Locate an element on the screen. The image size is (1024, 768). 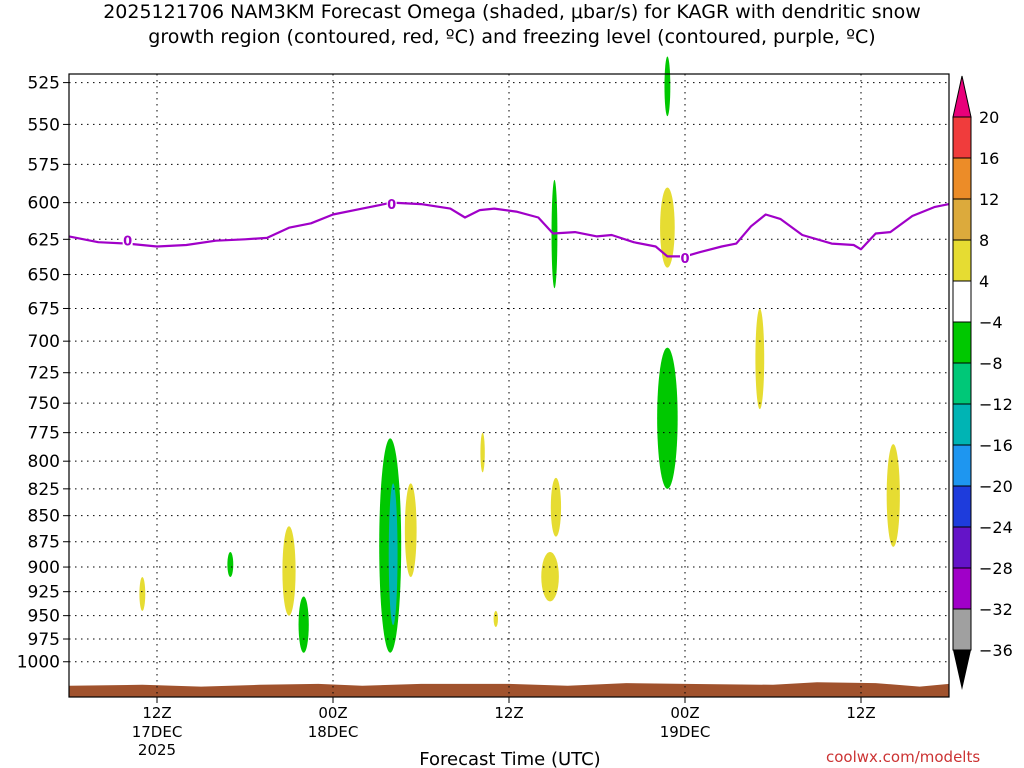
colorbar-label-4: 4 is located at coordinates (984, 281).